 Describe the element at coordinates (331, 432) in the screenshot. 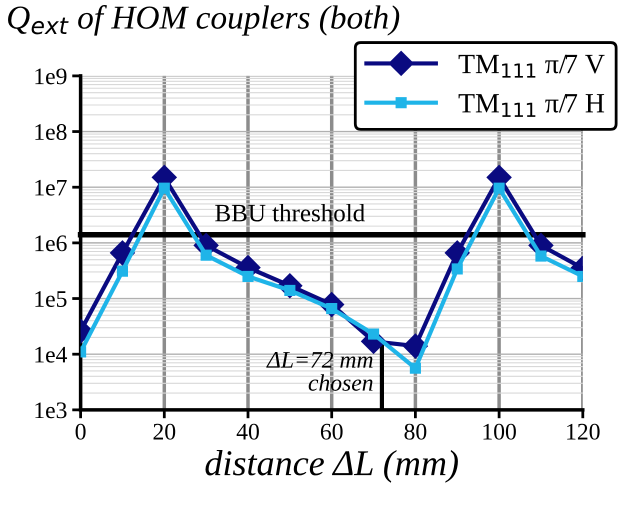

I see `x-tick-label: 60` at that location.